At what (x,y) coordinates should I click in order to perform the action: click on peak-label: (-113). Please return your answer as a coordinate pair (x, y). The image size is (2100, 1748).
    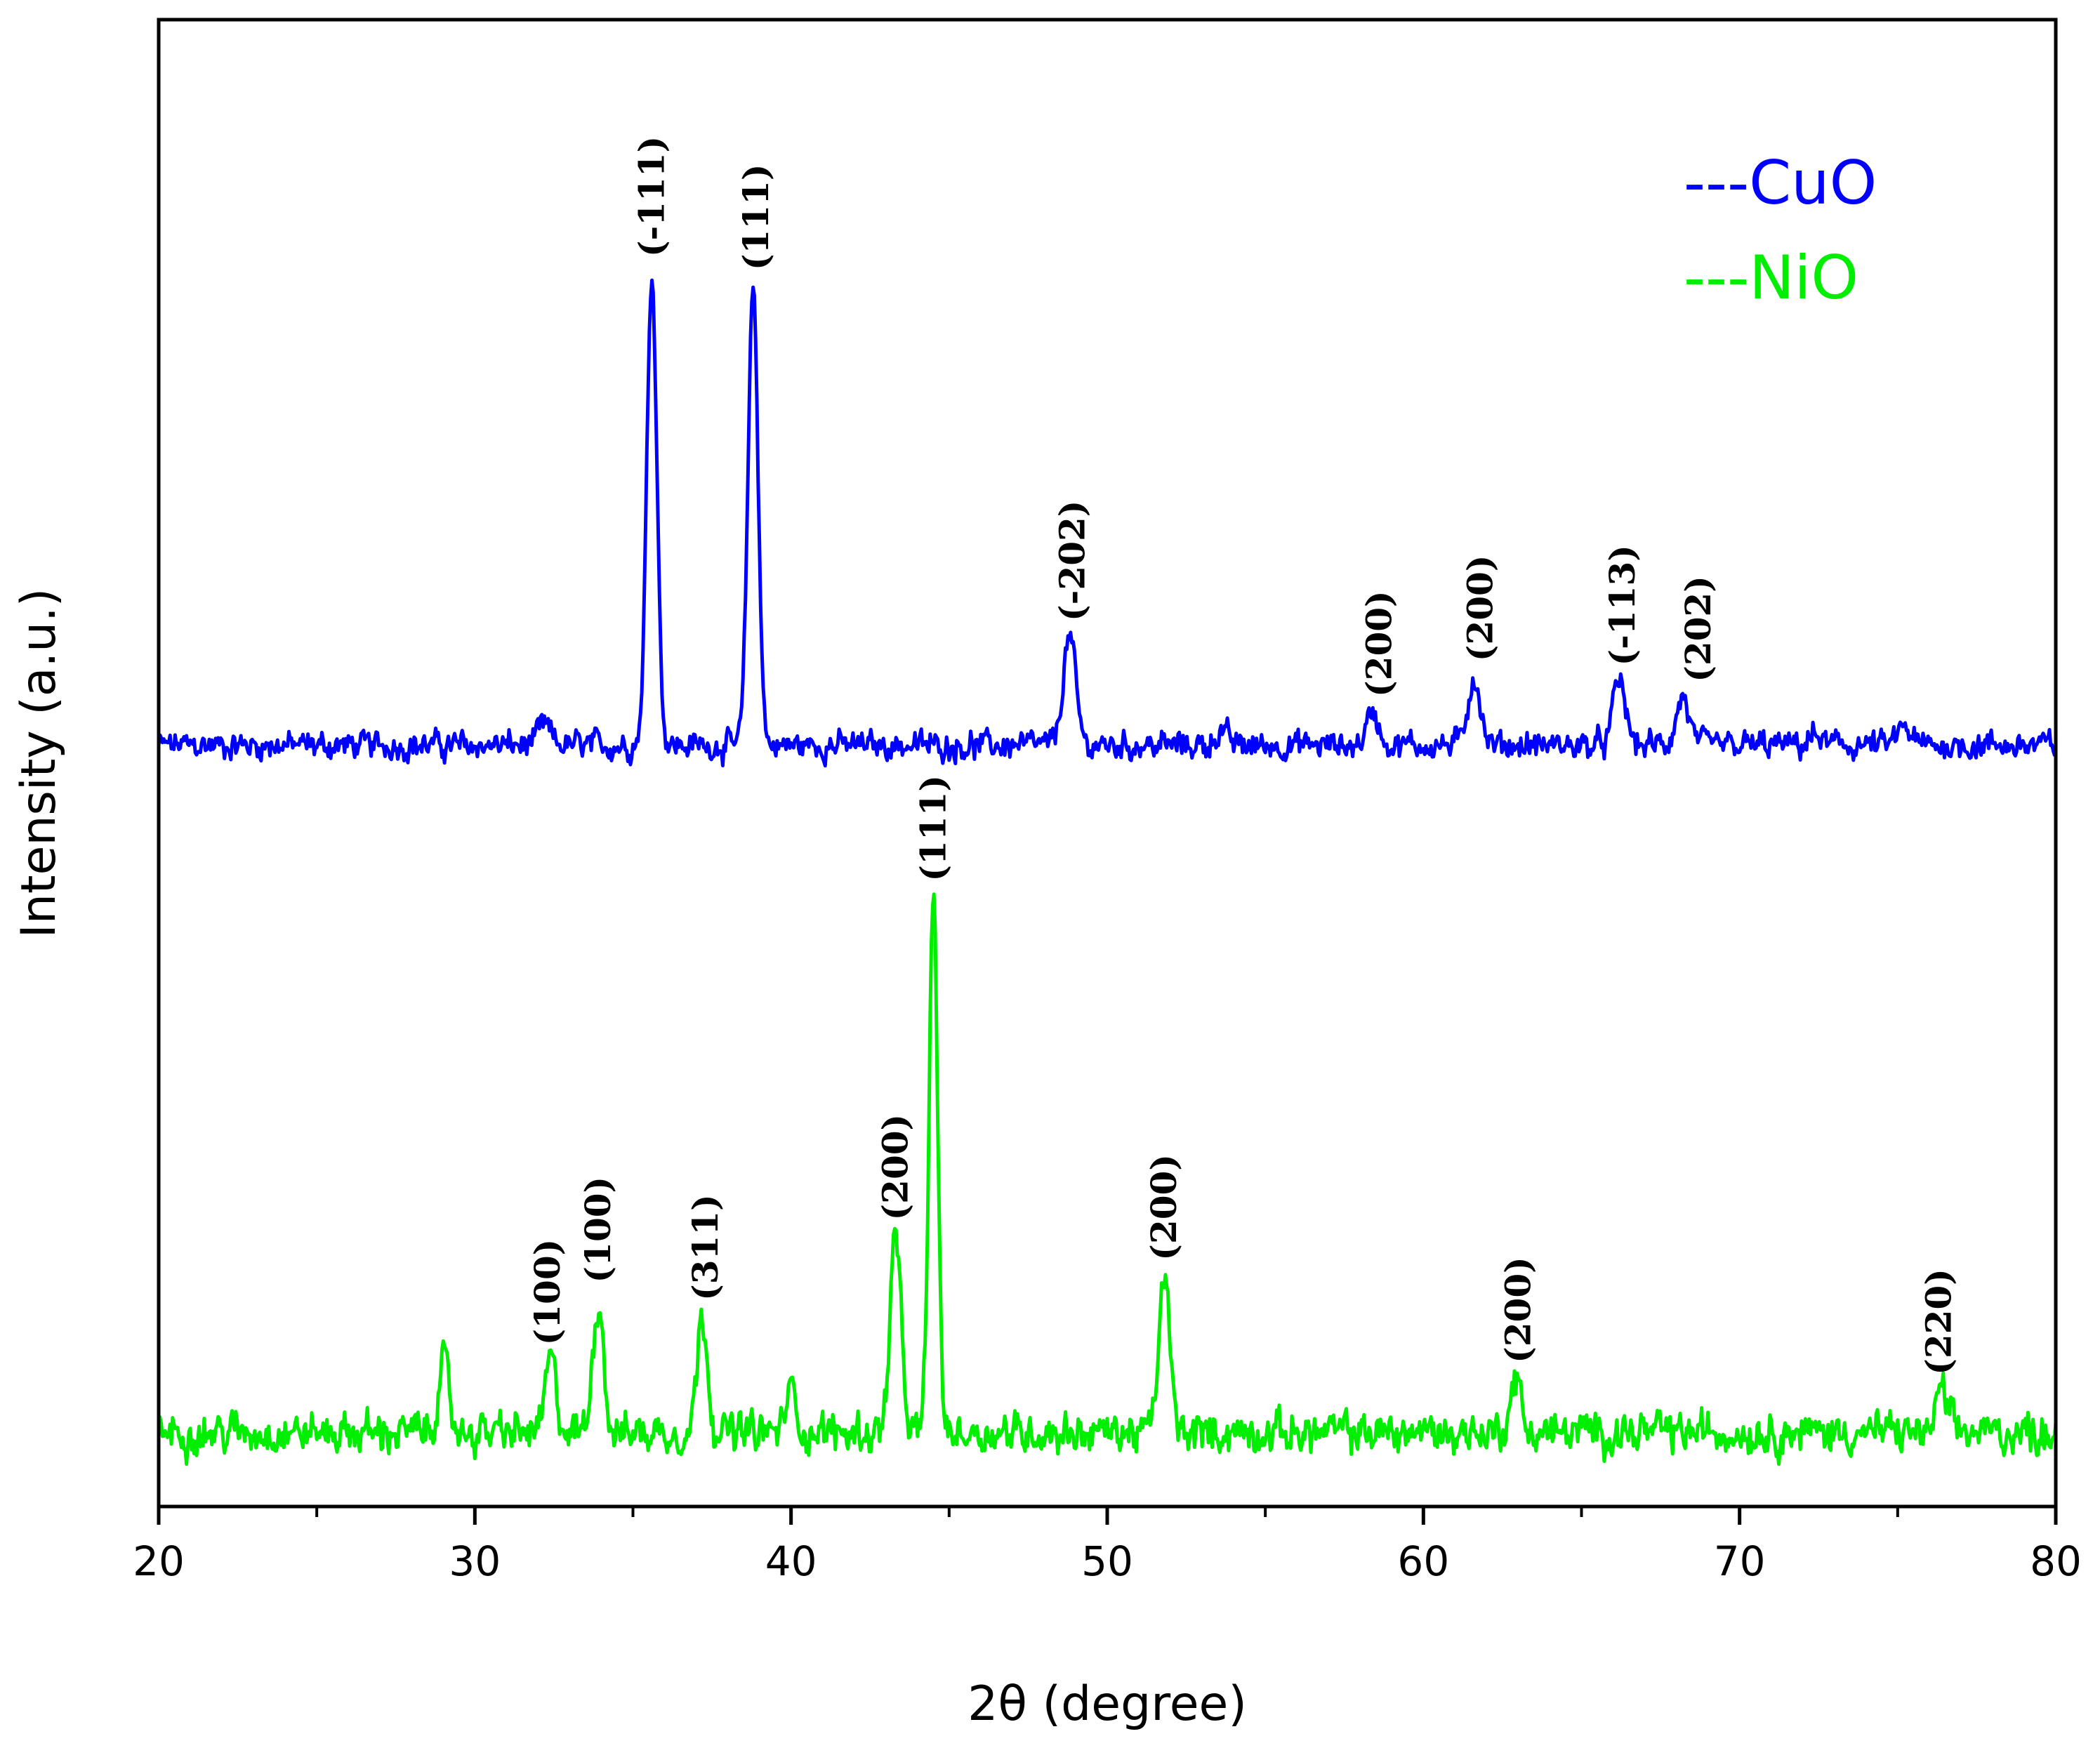
    Looking at the image, I should click on (1622, 605).